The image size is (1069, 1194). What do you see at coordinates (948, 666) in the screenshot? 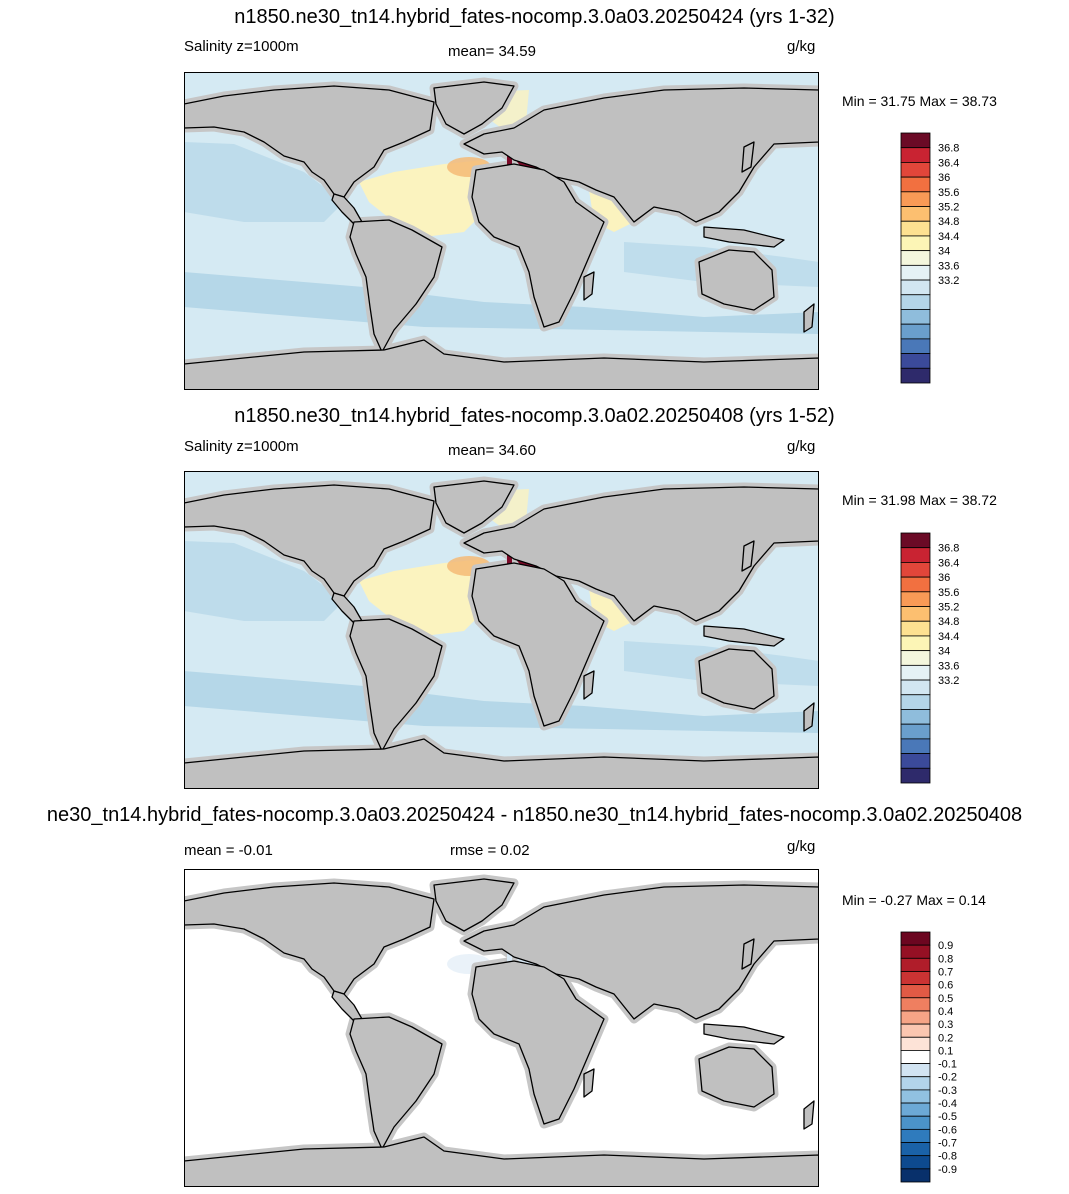
I see `colorbar-label: 33.6` at bounding box center [948, 666].